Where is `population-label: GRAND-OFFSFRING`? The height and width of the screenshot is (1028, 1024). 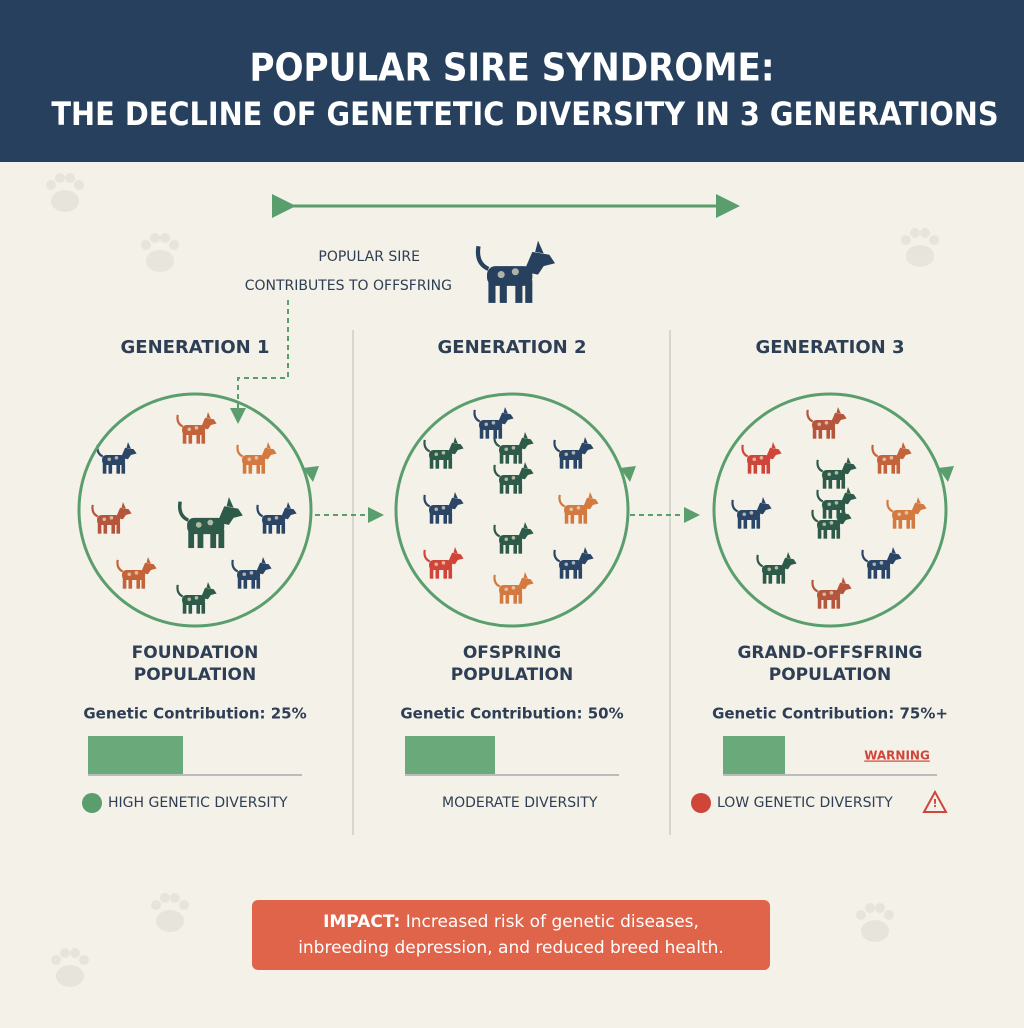 population-label: GRAND-OFFSFRING is located at coordinates (829, 653).